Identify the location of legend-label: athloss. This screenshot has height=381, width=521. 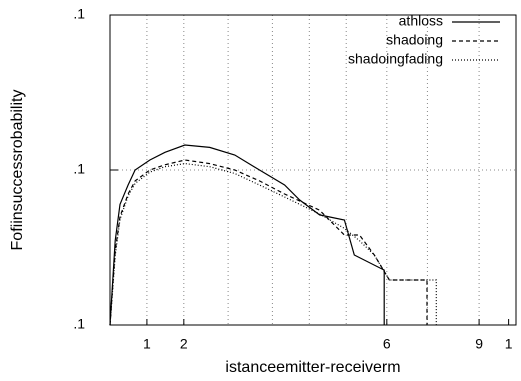
(421, 21).